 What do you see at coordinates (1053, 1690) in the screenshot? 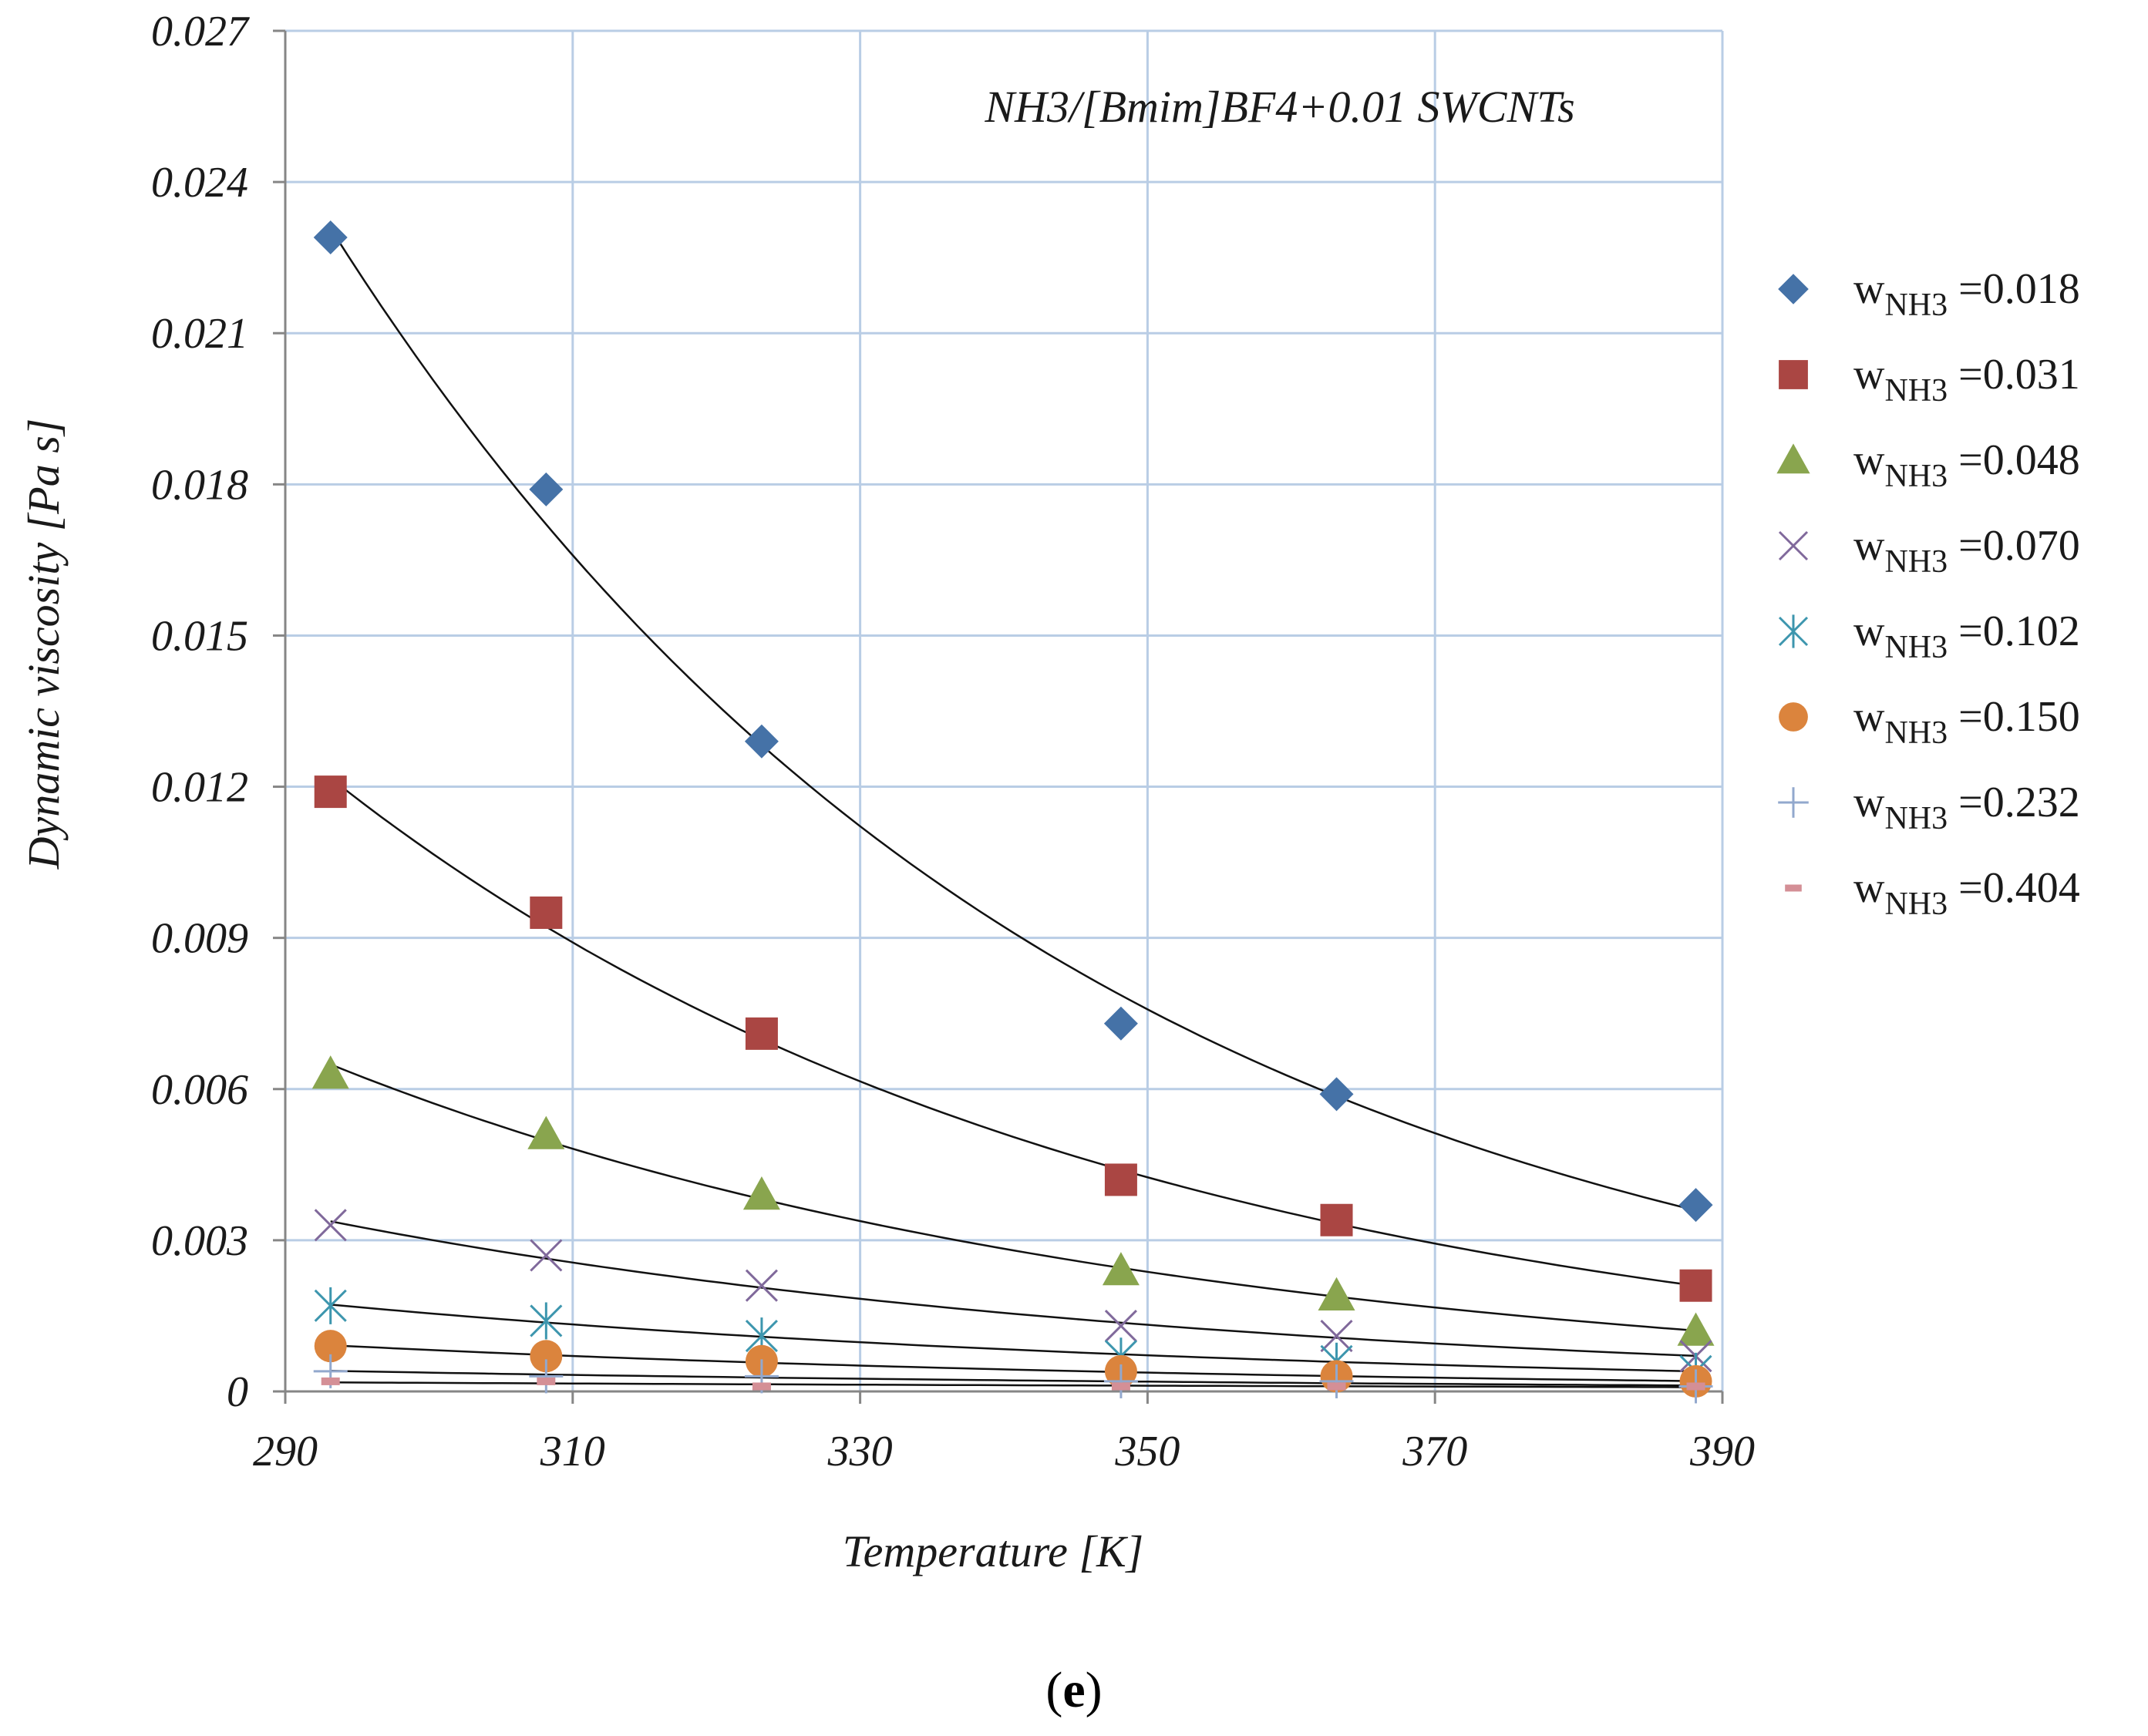
I see `caption-open: (` at bounding box center [1053, 1690].